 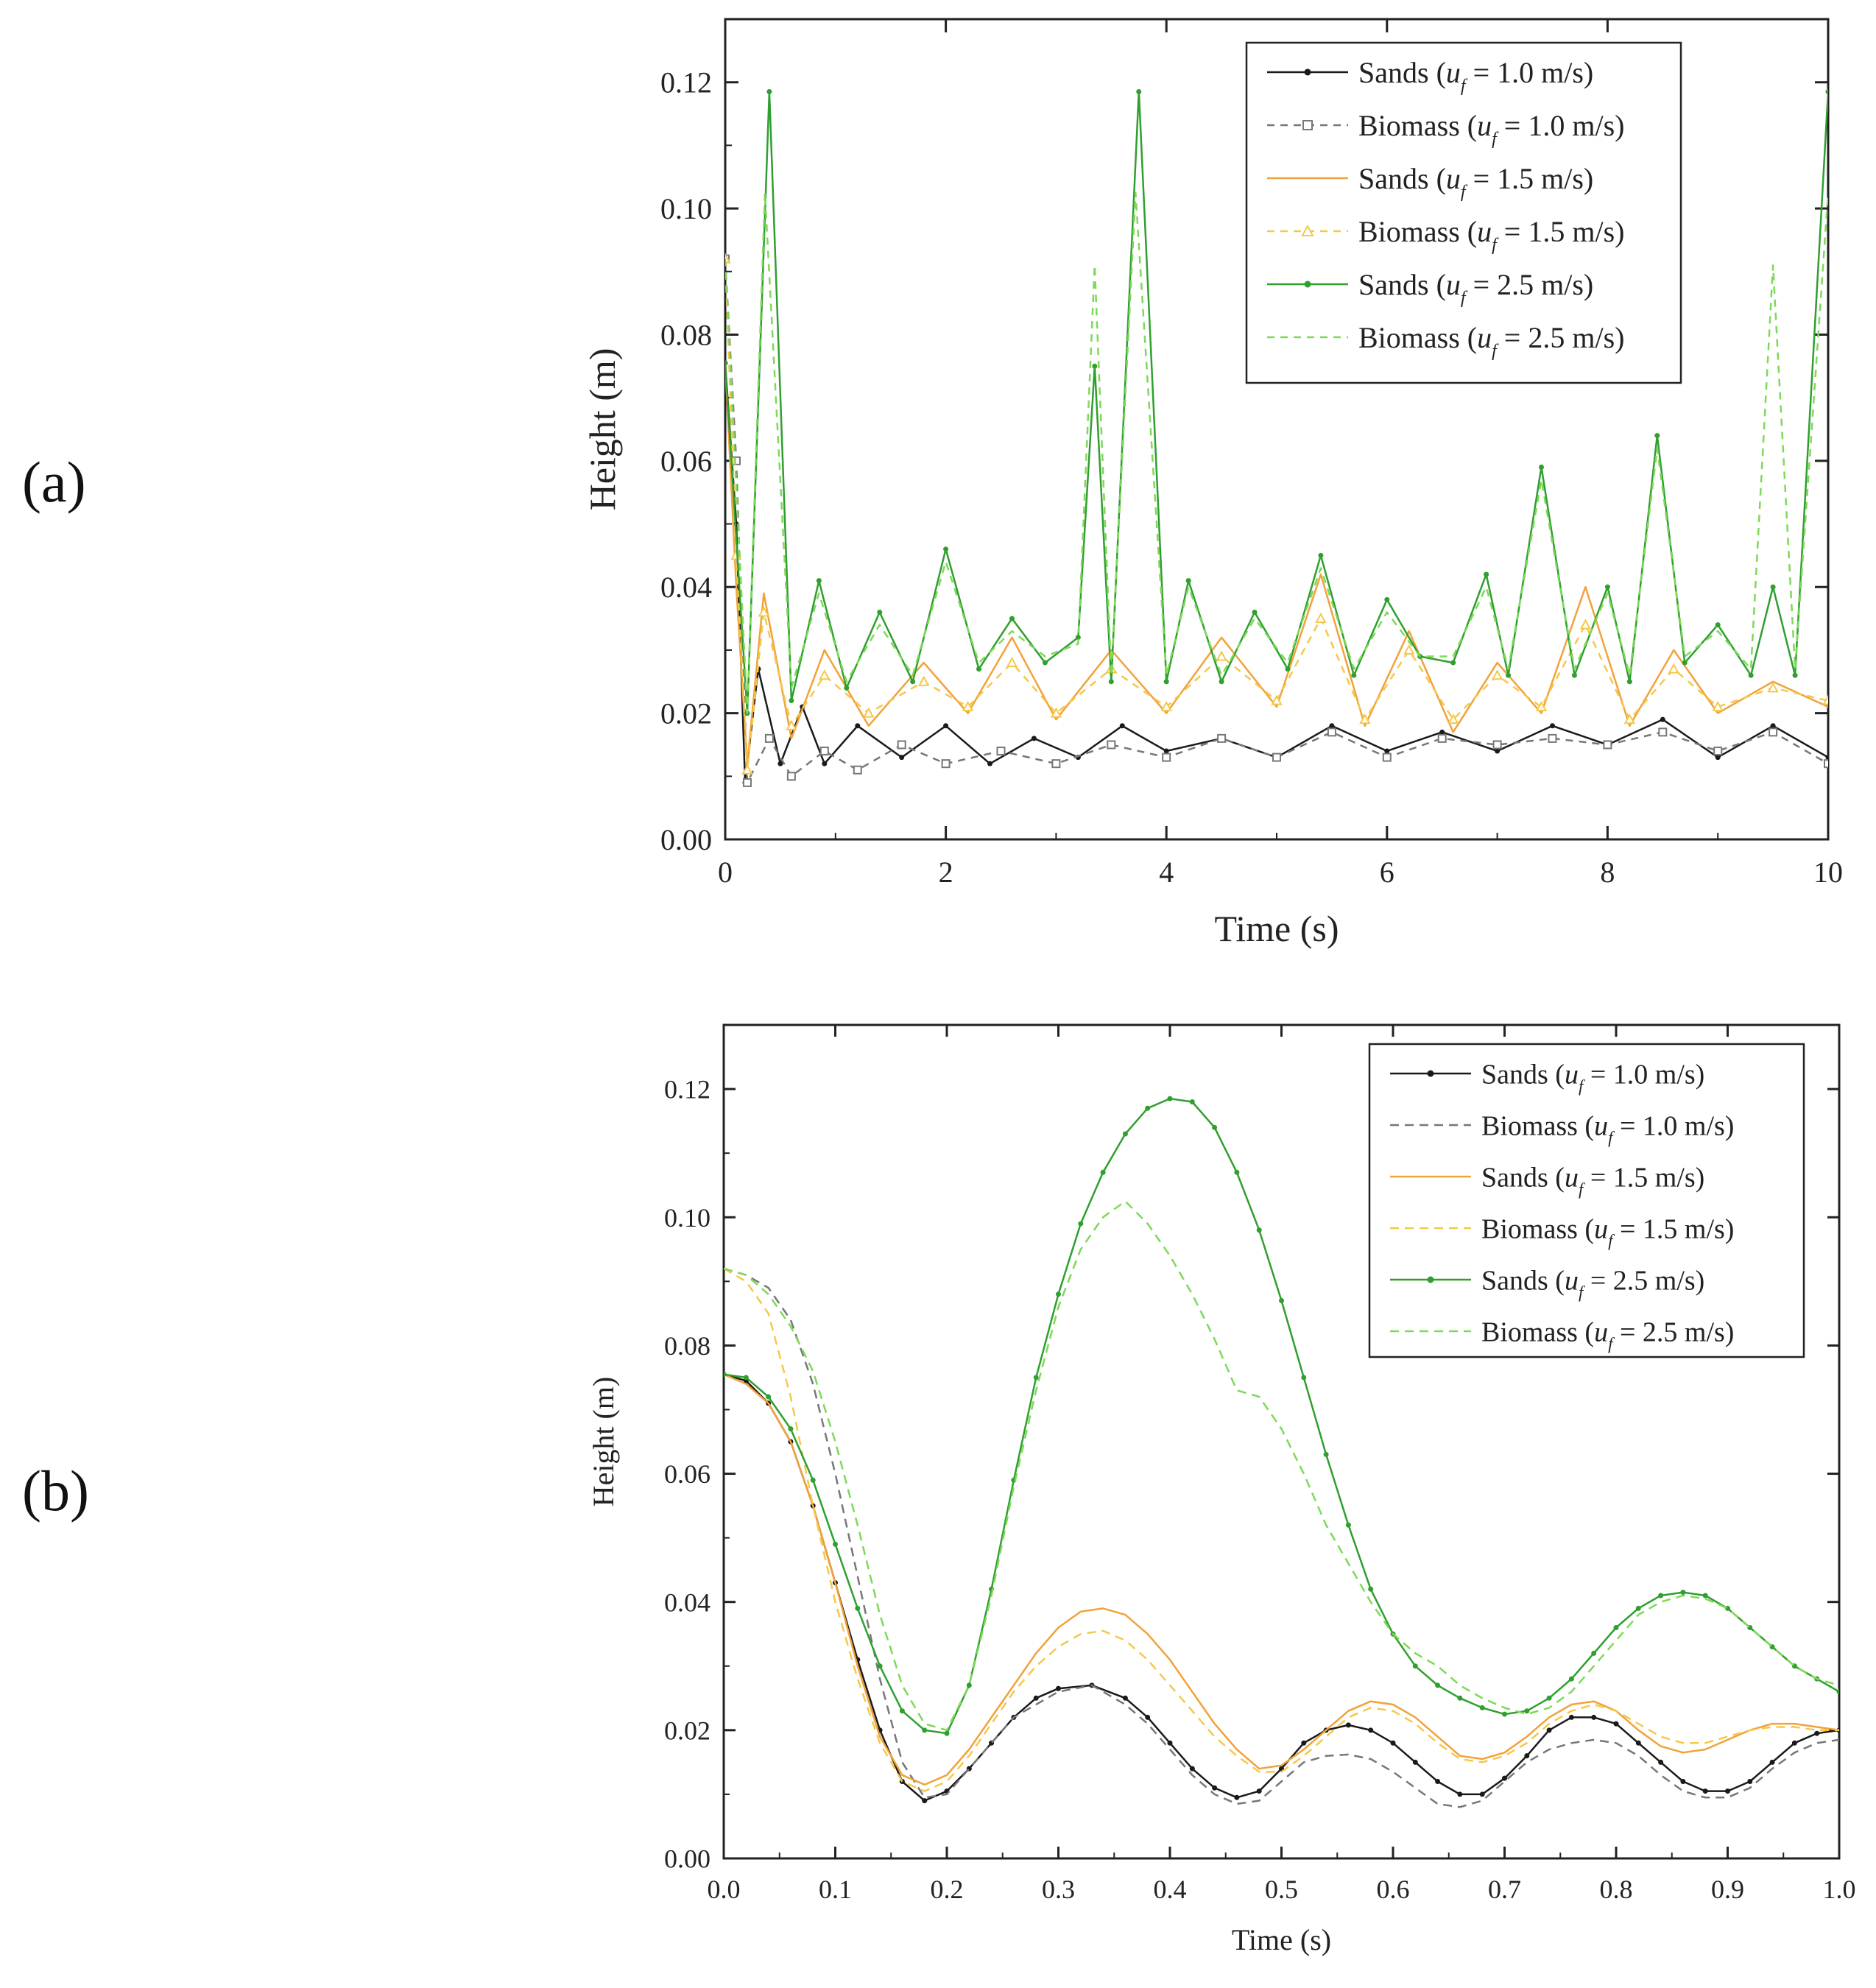 I want to click on y-axis-label: Height (m), so click(x=603, y=1442).